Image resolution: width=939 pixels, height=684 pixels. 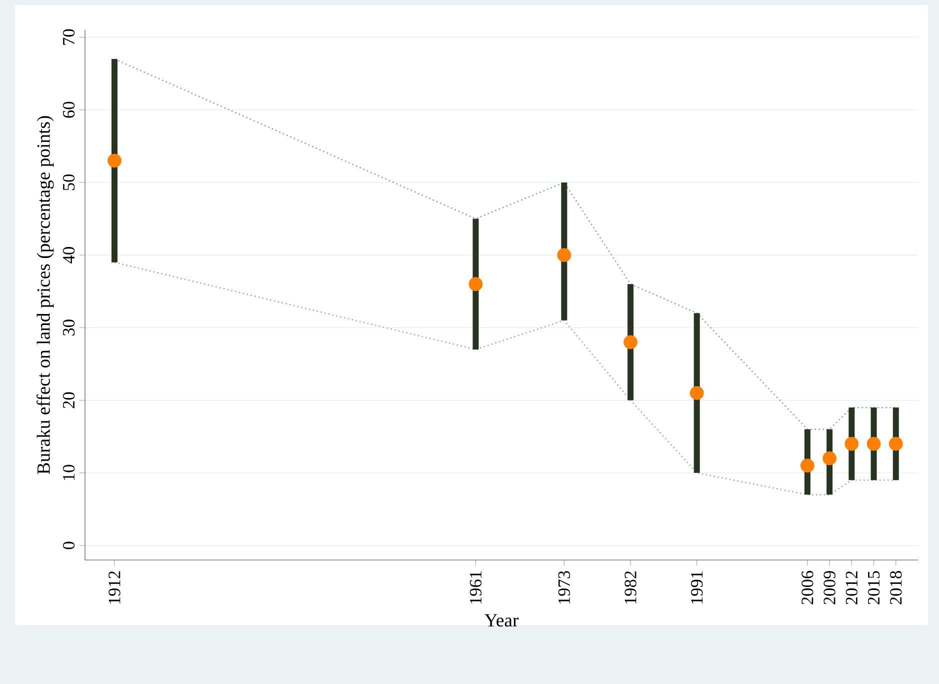 I want to click on x-tick-label: 1973, so click(x=564, y=587).